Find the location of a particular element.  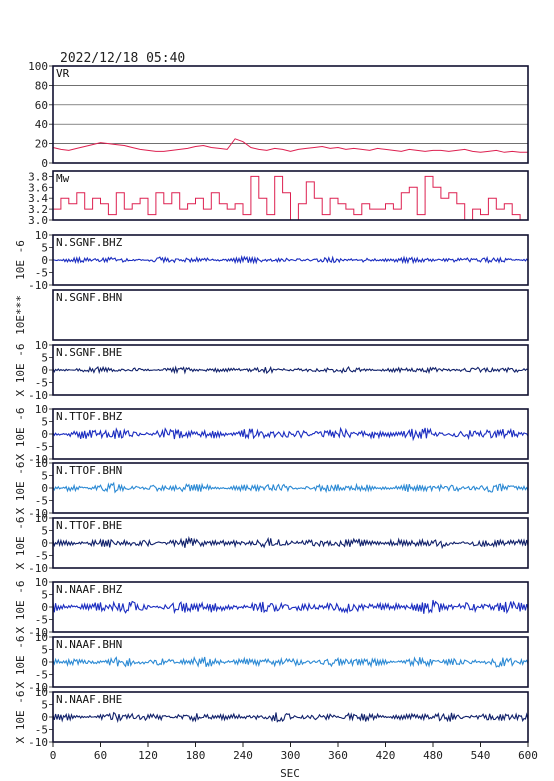

y-tick-label: 100 is located at coordinates (38, 66).